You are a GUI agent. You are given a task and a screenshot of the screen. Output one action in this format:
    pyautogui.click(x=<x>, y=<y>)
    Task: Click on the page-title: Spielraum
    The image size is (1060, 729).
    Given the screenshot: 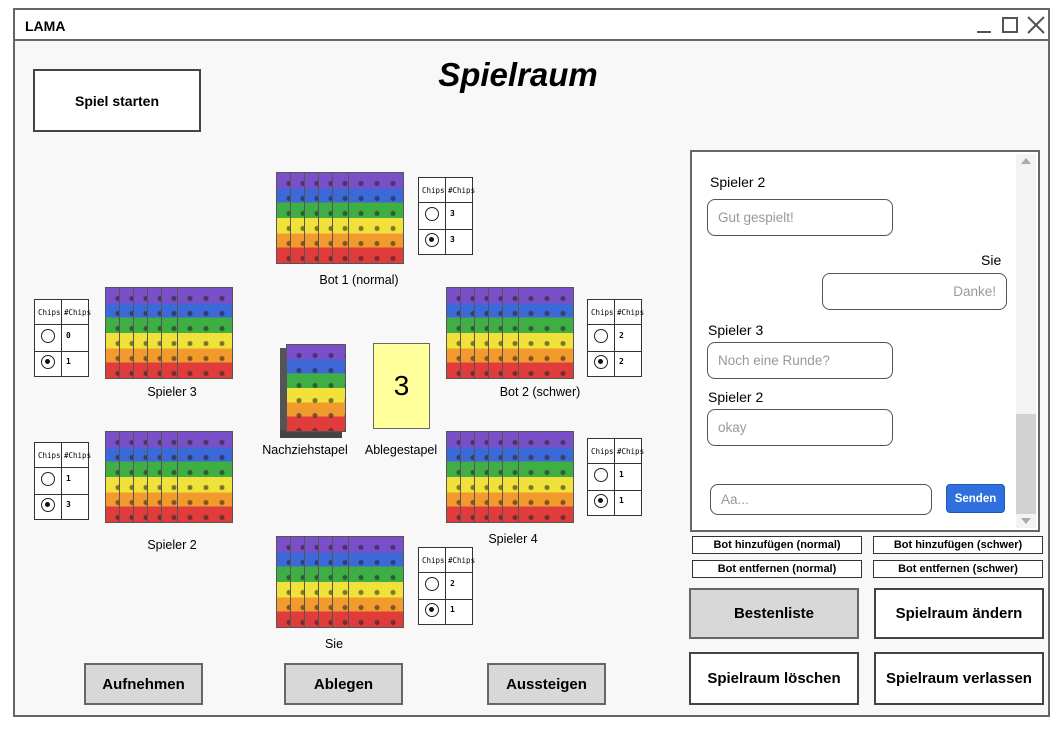 What is the action you would take?
    pyautogui.click(x=518, y=74)
    